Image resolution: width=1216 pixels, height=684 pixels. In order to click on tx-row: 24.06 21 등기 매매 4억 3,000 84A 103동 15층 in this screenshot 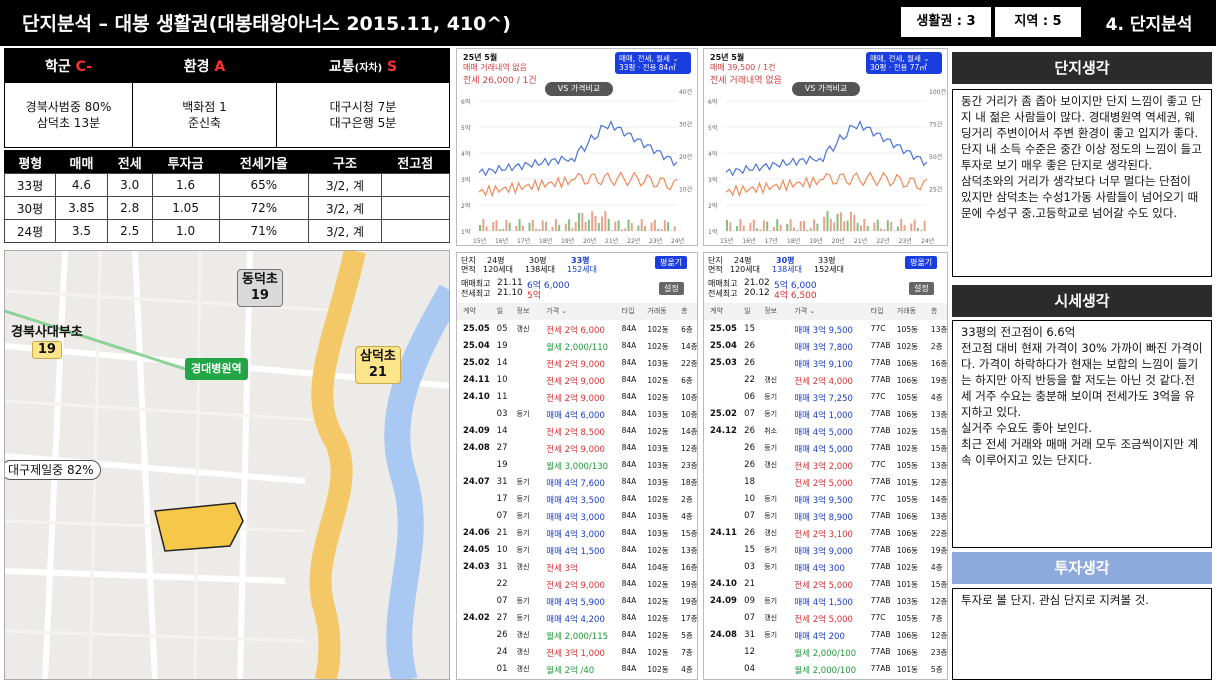, I will do `click(577, 533)`.